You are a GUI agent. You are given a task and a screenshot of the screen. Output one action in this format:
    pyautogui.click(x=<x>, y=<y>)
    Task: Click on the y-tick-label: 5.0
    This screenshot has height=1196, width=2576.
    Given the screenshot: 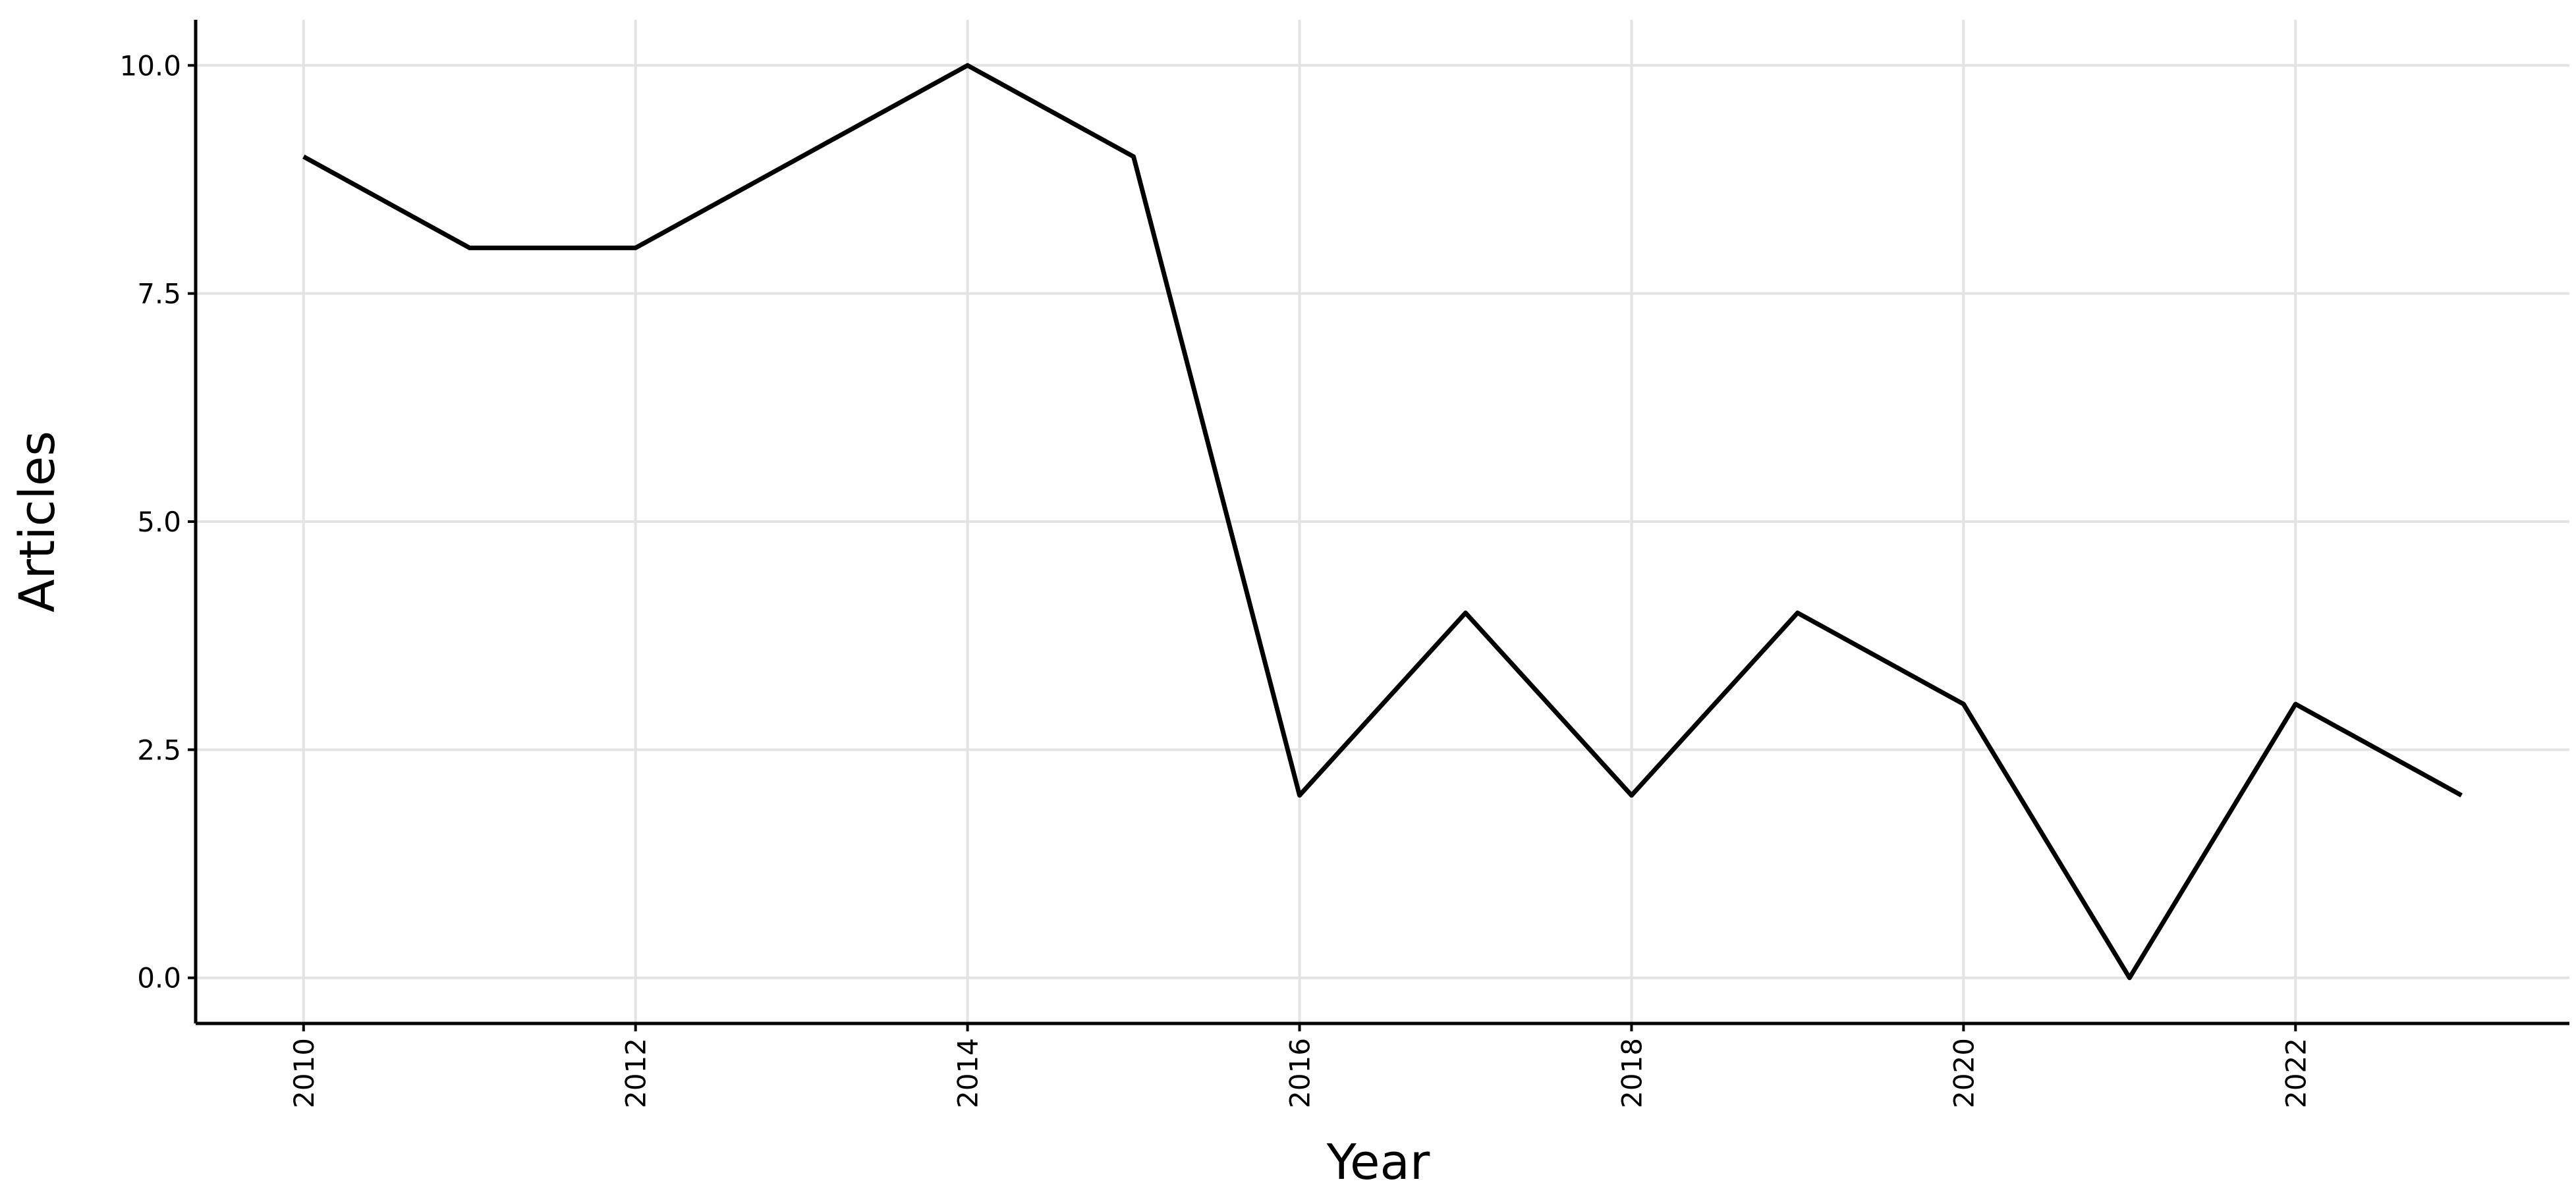 What is the action you would take?
    pyautogui.click(x=159, y=522)
    